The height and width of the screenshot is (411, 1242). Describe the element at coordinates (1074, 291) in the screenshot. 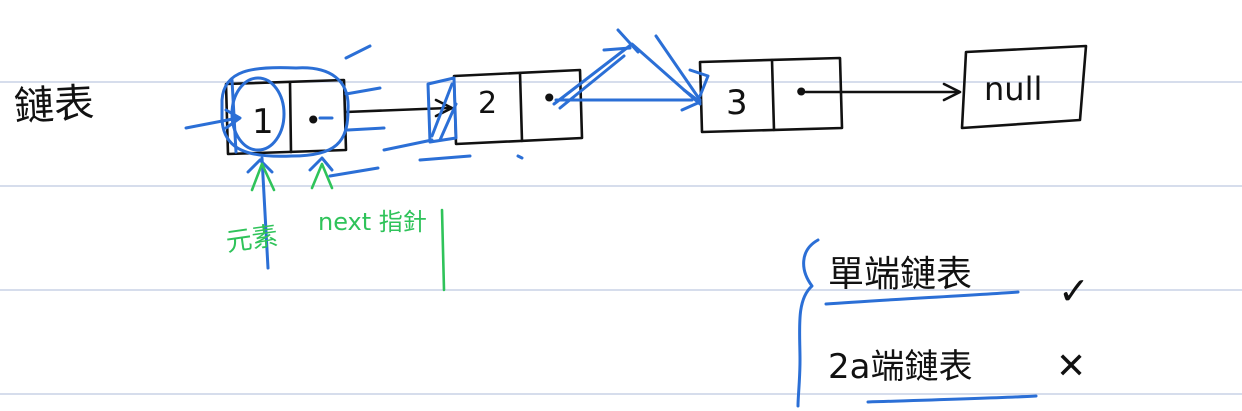

I see `check-mark: ✓` at that location.